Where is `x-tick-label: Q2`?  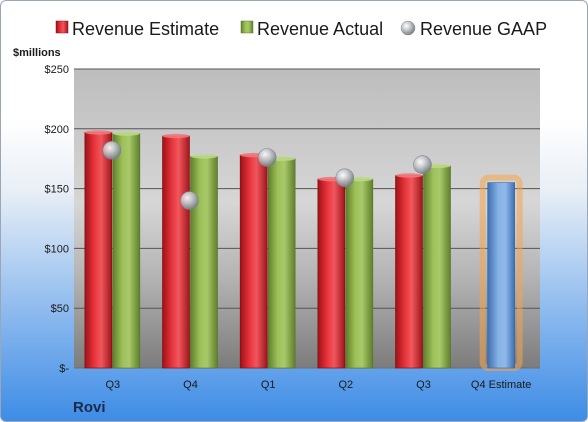
x-tick-label: Q2 is located at coordinates (345, 385).